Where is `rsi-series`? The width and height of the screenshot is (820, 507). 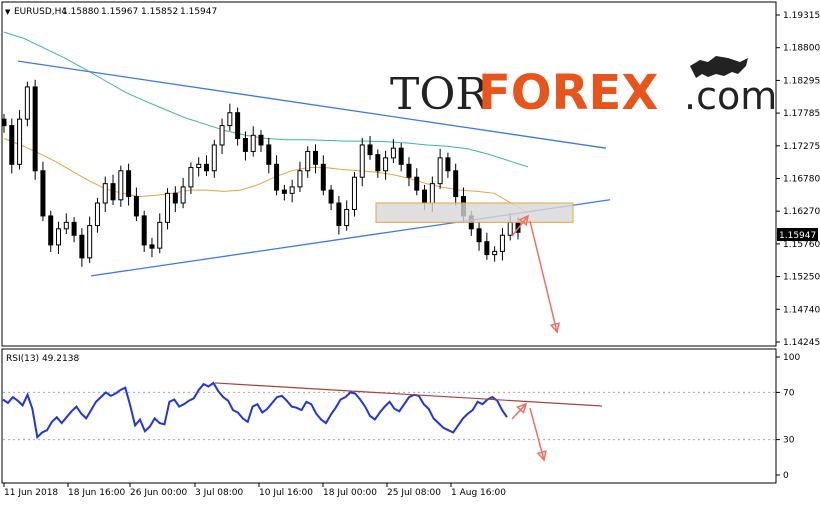
rsi-series is located at coordinates (302, 421).